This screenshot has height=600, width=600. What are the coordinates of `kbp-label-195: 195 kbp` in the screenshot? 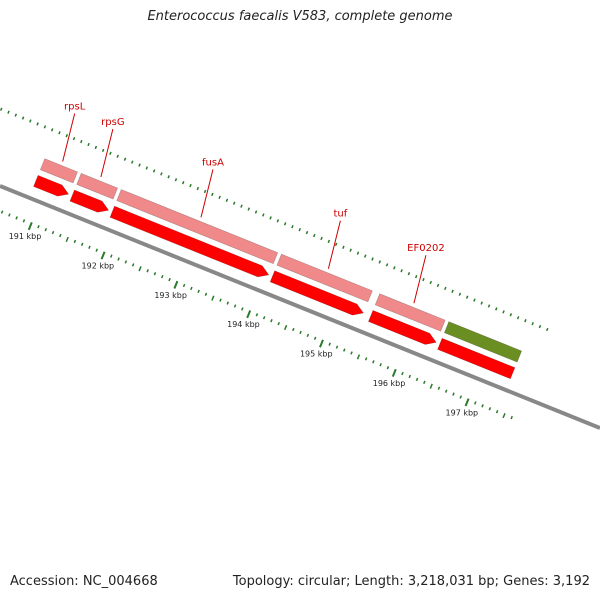 It's located at (316, 354).